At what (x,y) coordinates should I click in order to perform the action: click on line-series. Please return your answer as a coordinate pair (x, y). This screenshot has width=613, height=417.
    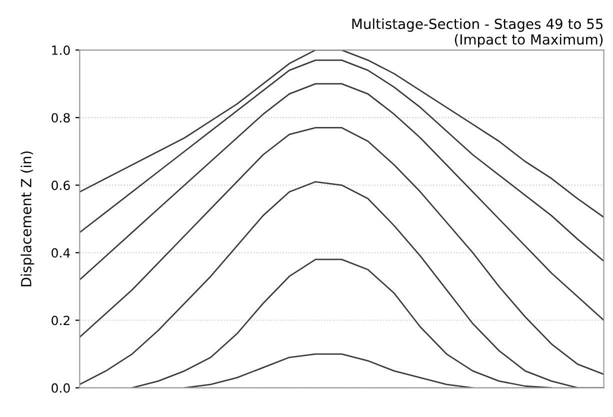
    Looking at the image, I should click on (329, 370).